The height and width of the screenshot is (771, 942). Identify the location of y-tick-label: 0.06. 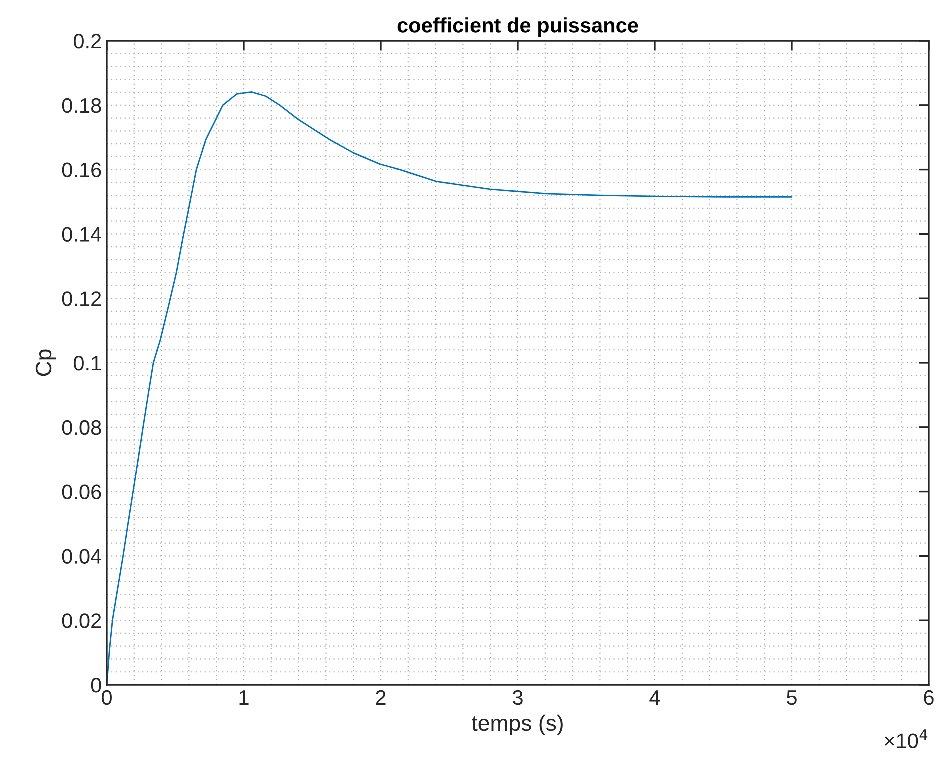
(82, 492).